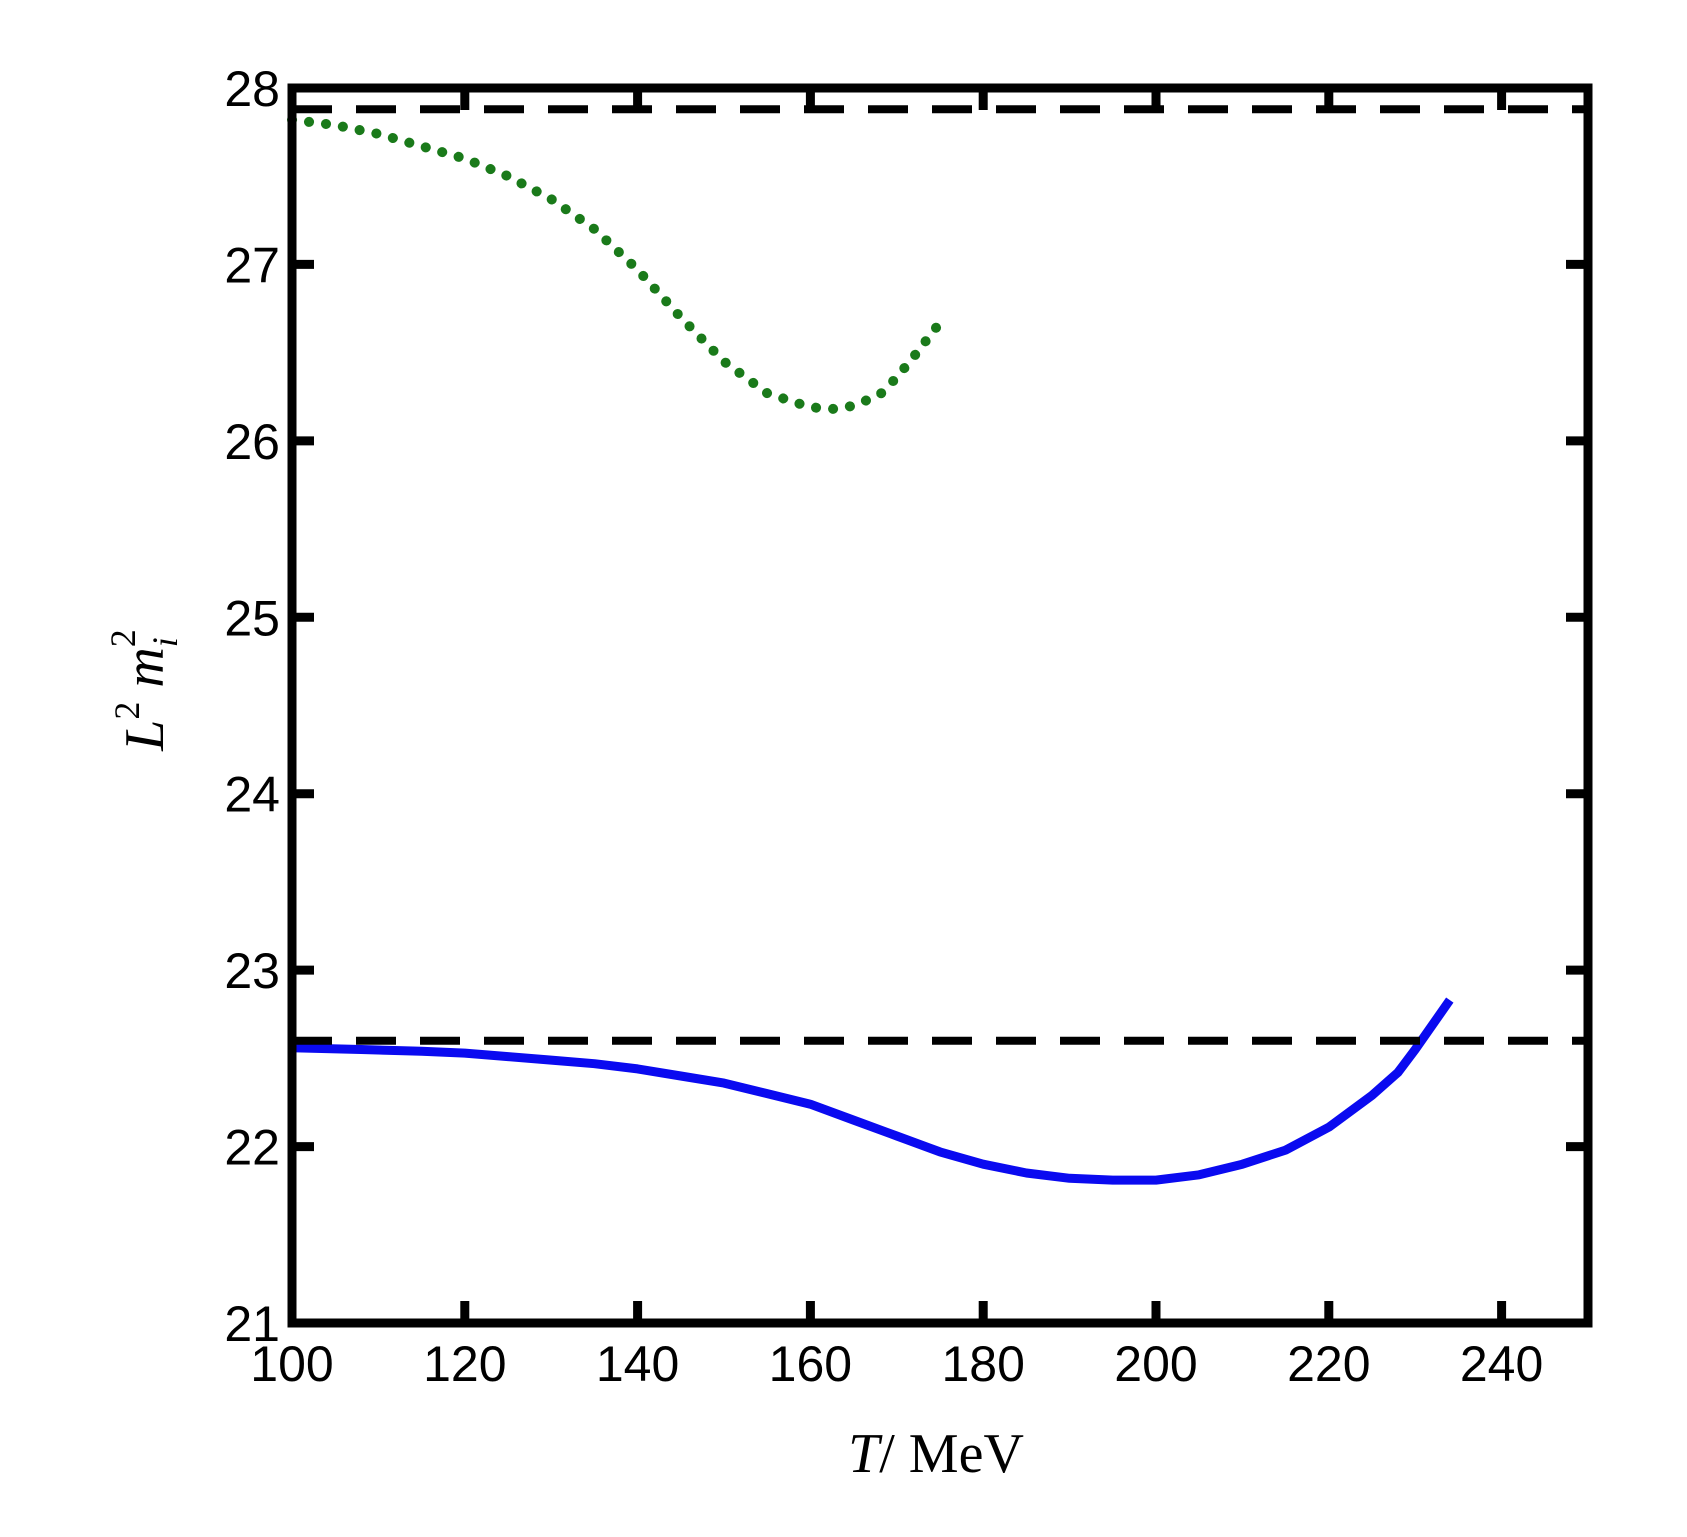 The width and height of the screenshot is (1687, 1537). What do you see at coordinates (252, 1324) in the screenshot?
I see `y-tick-label: 21` at bounding box center [252, 1324].